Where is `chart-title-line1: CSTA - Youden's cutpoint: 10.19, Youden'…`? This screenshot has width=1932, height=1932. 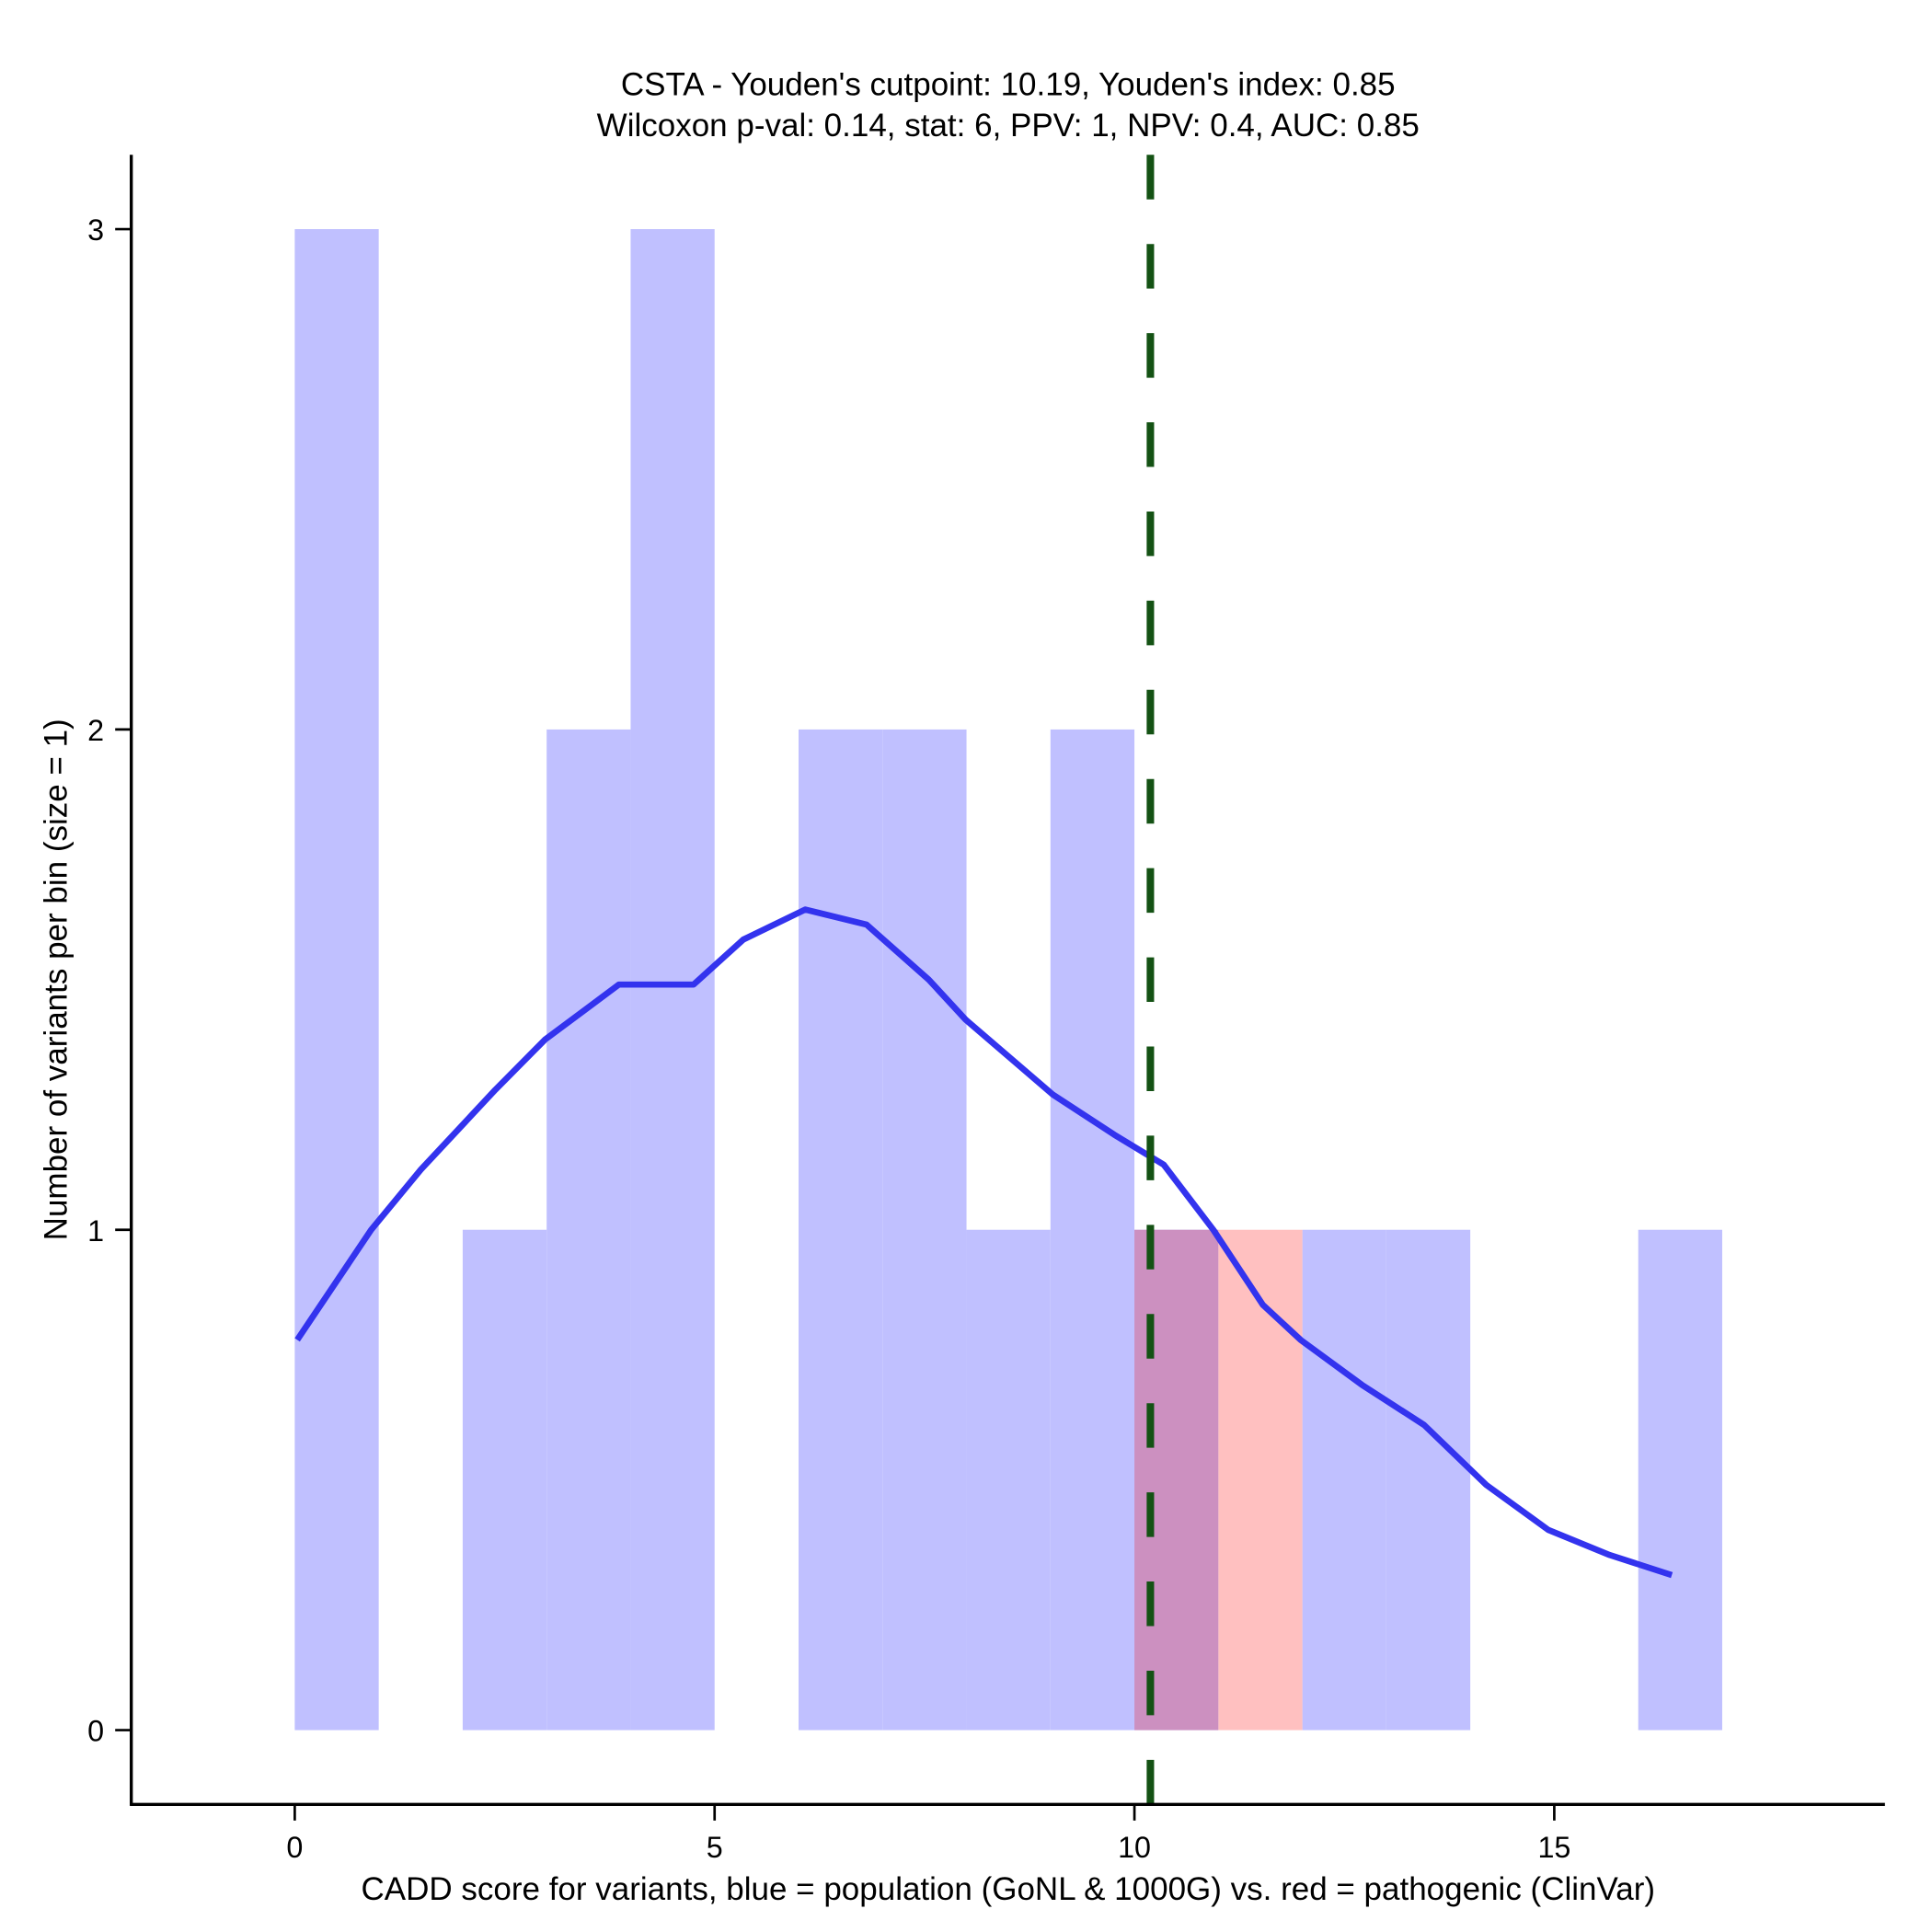 chart-title-line1: CSTA - Youden's cutpoint: 10.19, Youden'… is located at coordinates (1008, 85).